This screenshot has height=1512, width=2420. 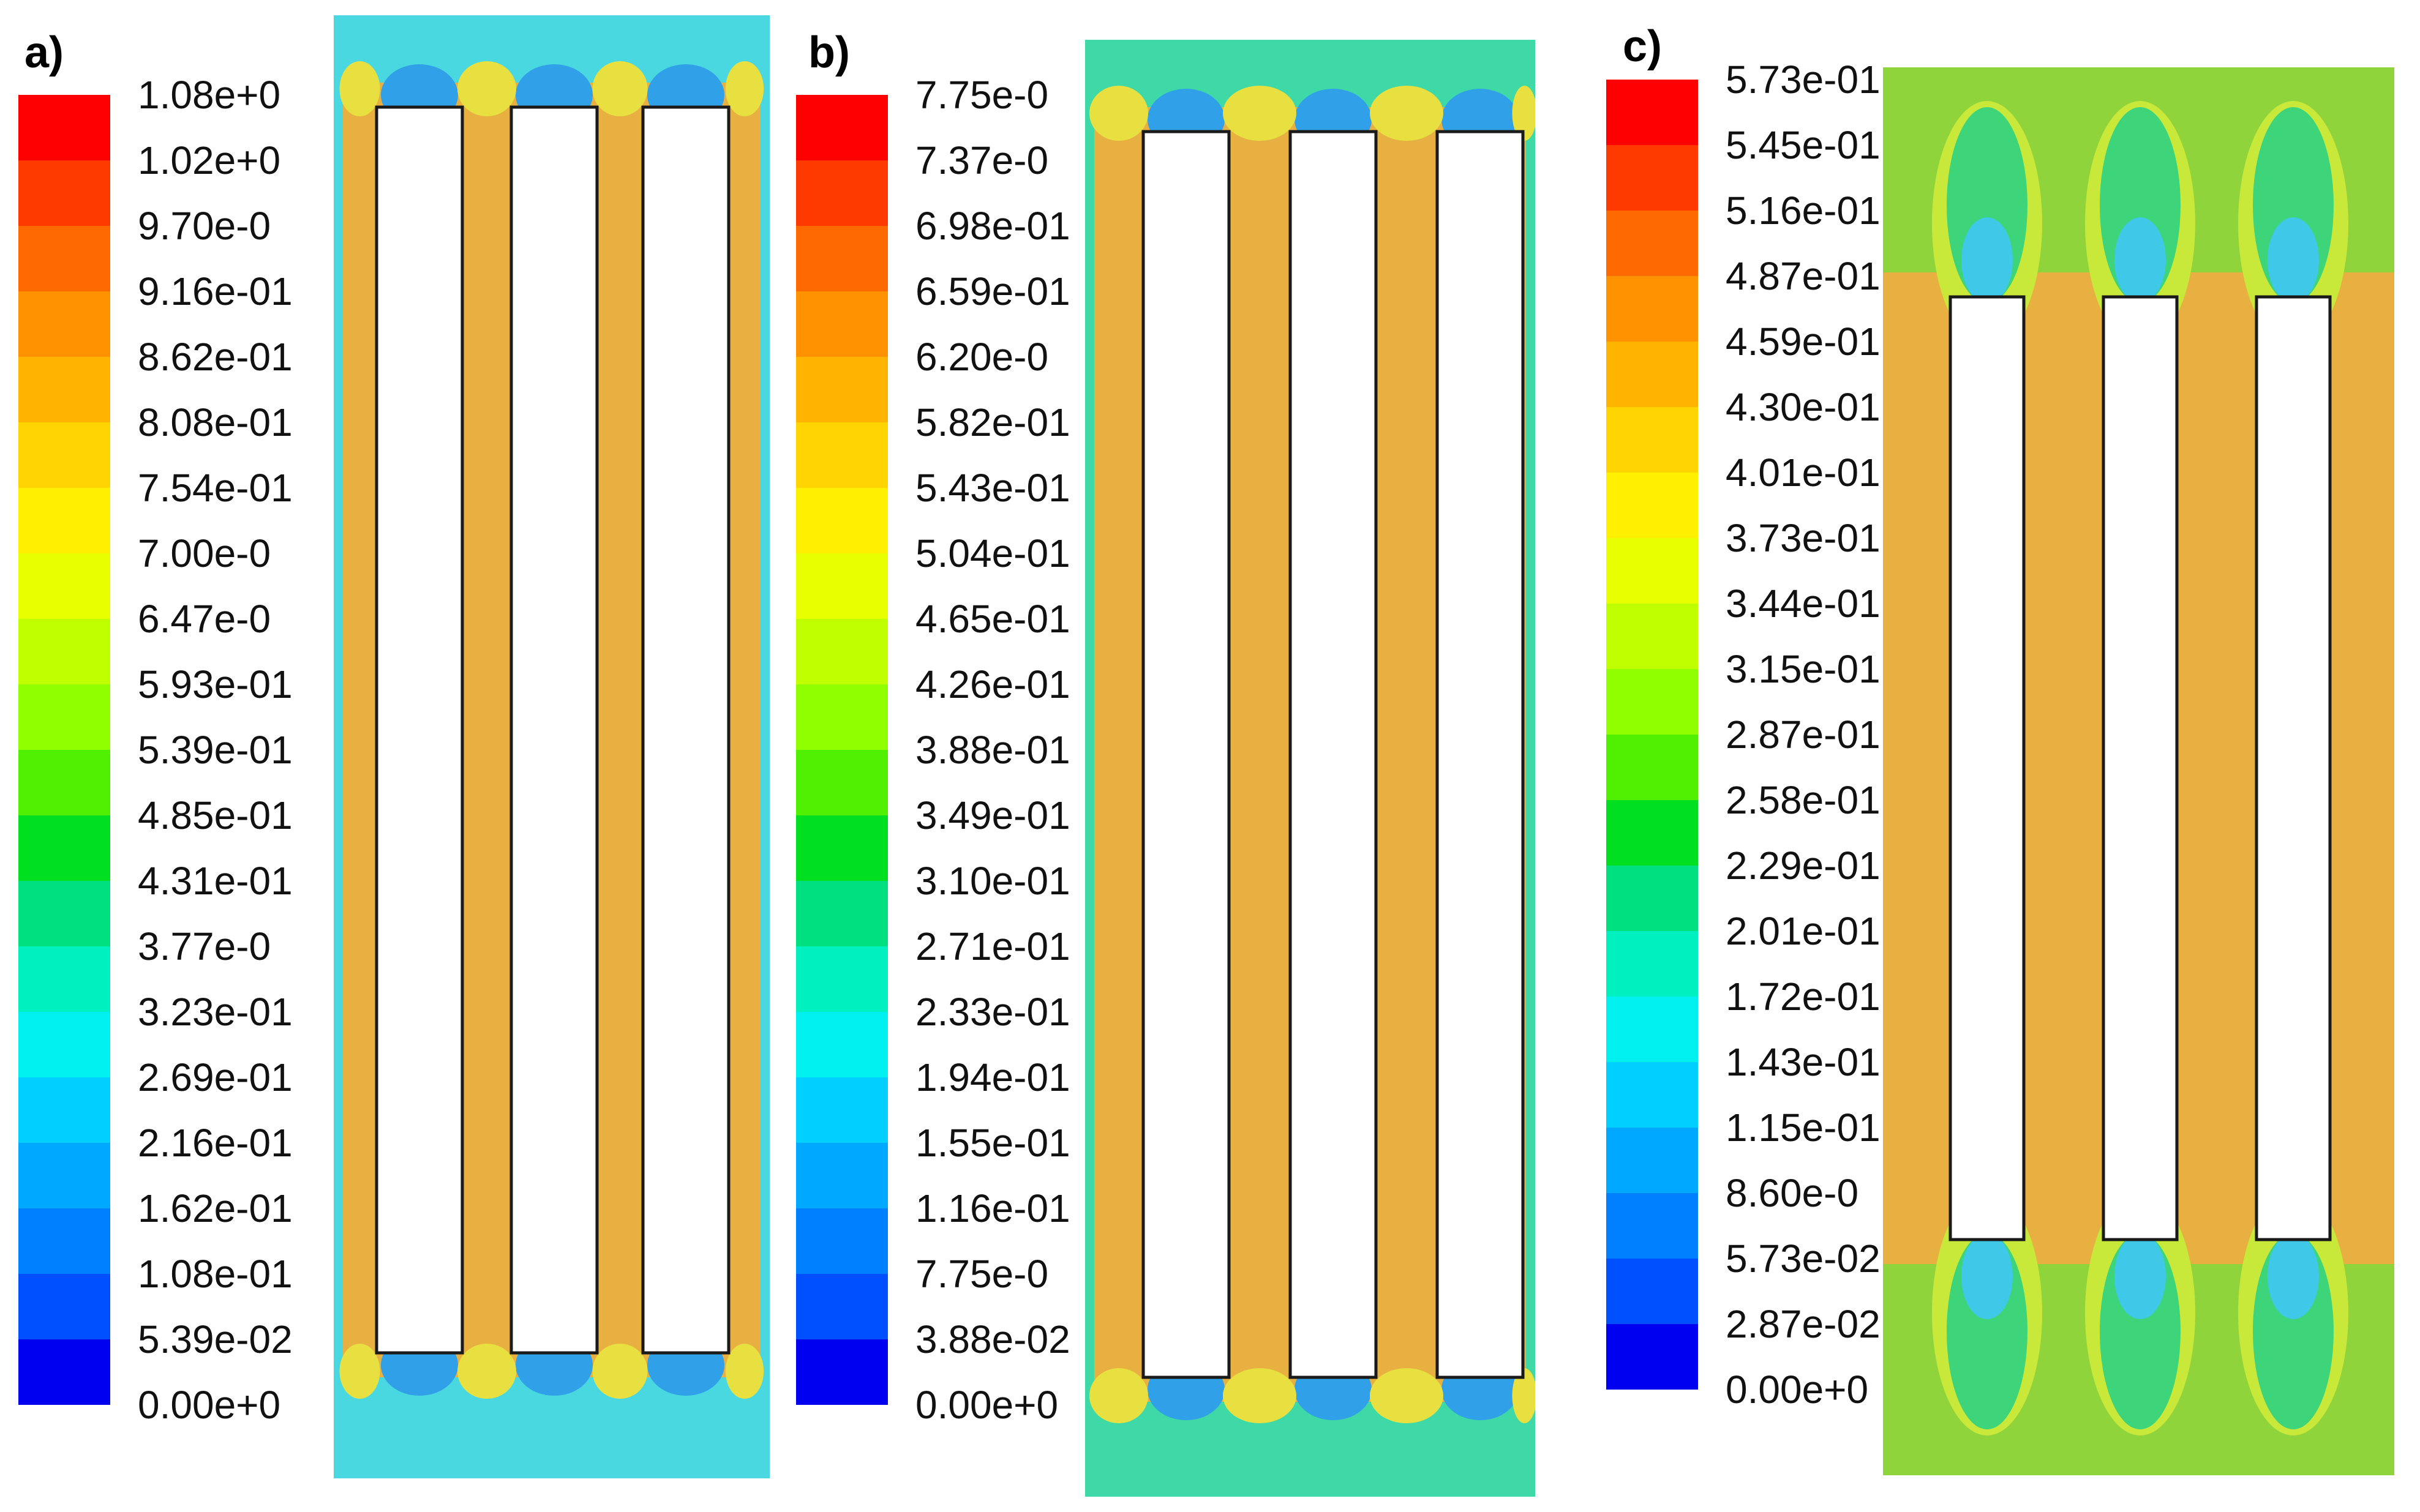 I want to click on legend-label: 8.08e-01, so click(x=215, y=422).